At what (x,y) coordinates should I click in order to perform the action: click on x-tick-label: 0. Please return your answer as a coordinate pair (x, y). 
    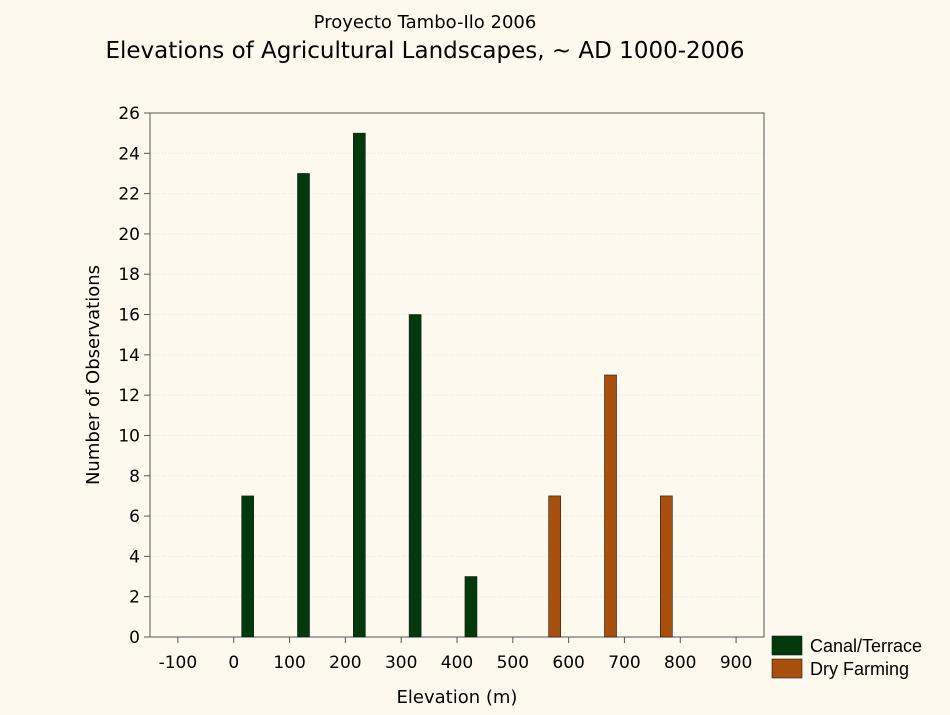
    Looking at the image, I should click on (233, 663).